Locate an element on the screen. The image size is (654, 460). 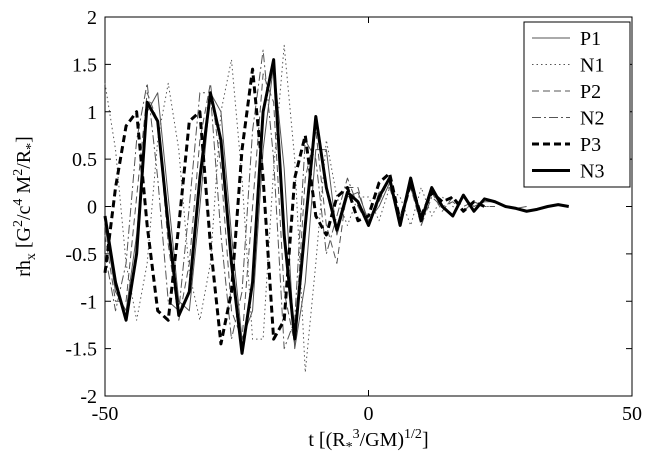
label-part: x is located at coordinates (31, 256).